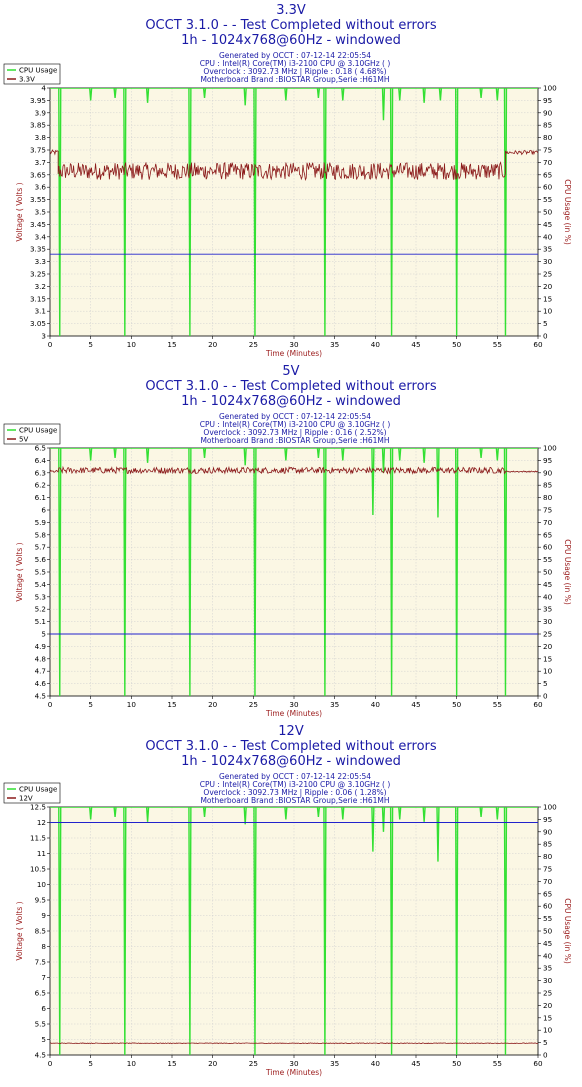 The height and width of the screenshot is (1087, 582). I want to click on legend-cpu-label: CPU Usage, so click(38, 790).